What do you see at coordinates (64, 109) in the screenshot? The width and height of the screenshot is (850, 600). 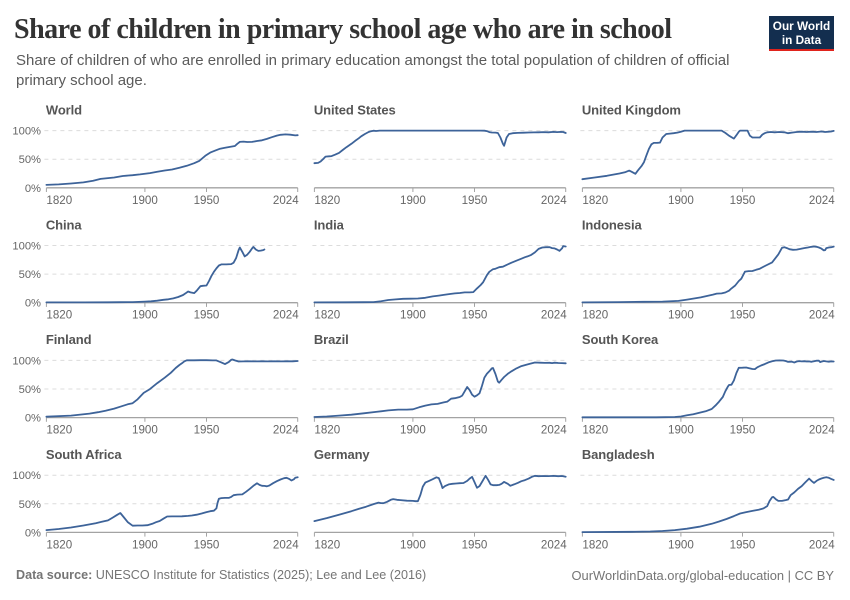 I see `svg-text: World` at bounding box center [64, 109].